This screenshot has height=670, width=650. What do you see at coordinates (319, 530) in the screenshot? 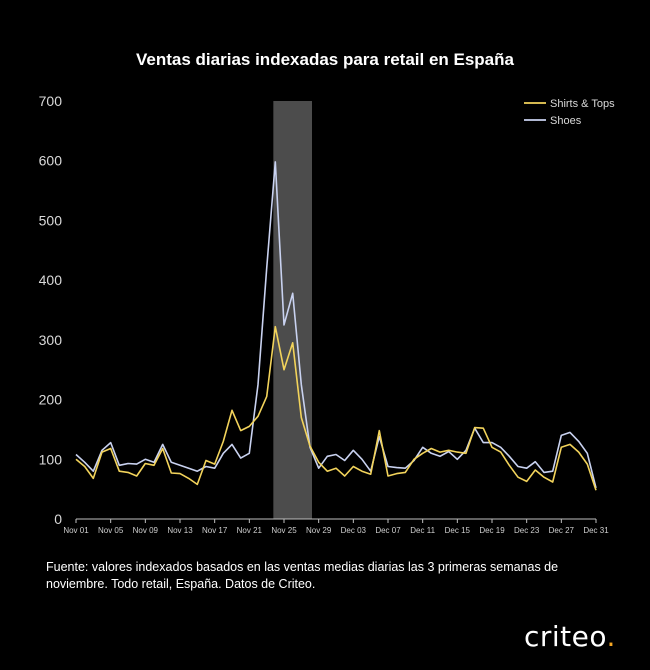
I see `x-tick-label: Nov 29` at bounding box center [319, 530].